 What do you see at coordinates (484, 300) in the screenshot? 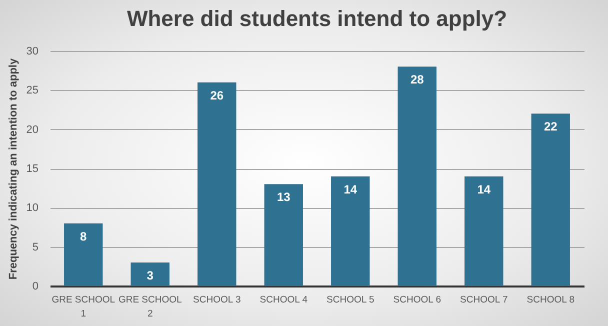
I see `x-tick-label: SCHOOL 7` at bounding box center [484, 300].